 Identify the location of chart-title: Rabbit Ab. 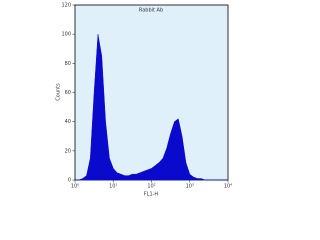
(151, 11).